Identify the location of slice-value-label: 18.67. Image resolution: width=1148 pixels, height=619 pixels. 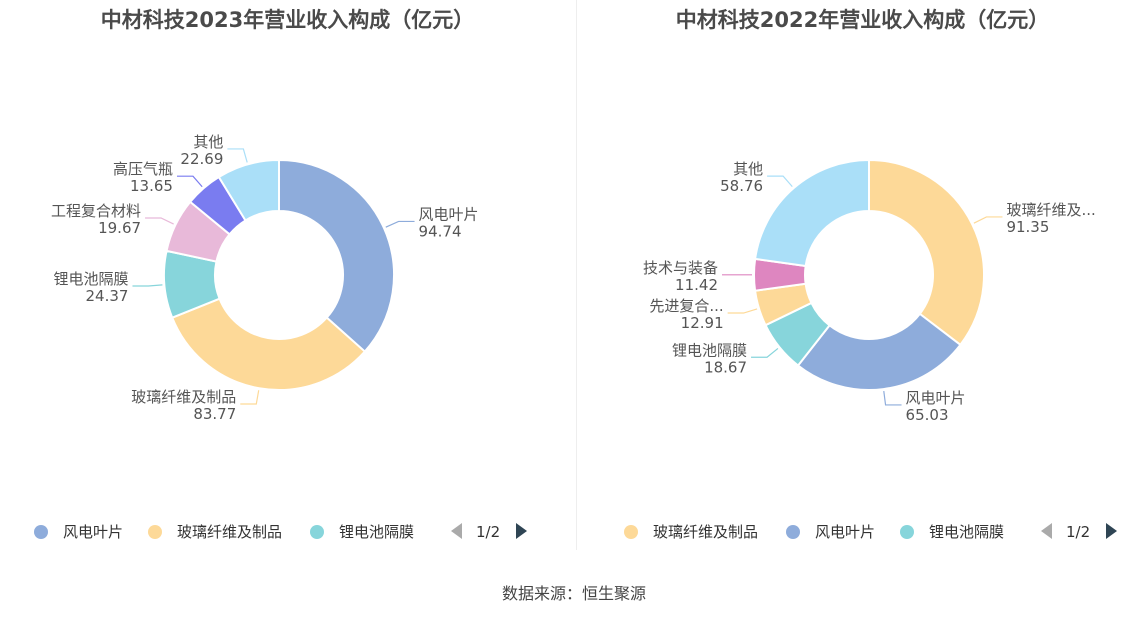
(725, 367).